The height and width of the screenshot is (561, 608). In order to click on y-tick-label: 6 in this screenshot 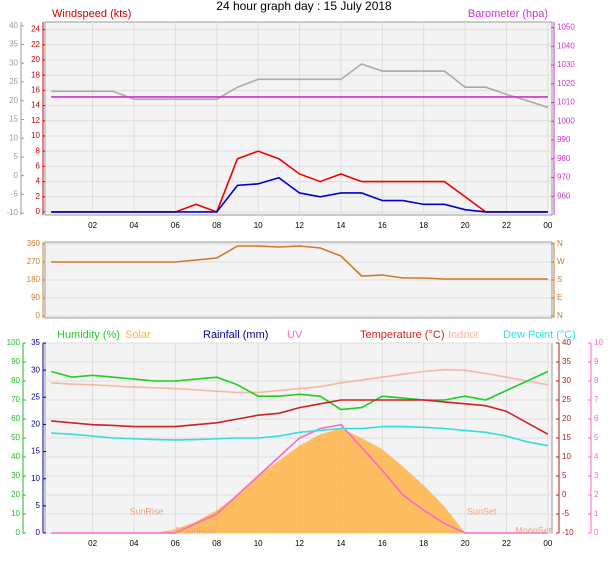, I will do `click(596, 418)`.